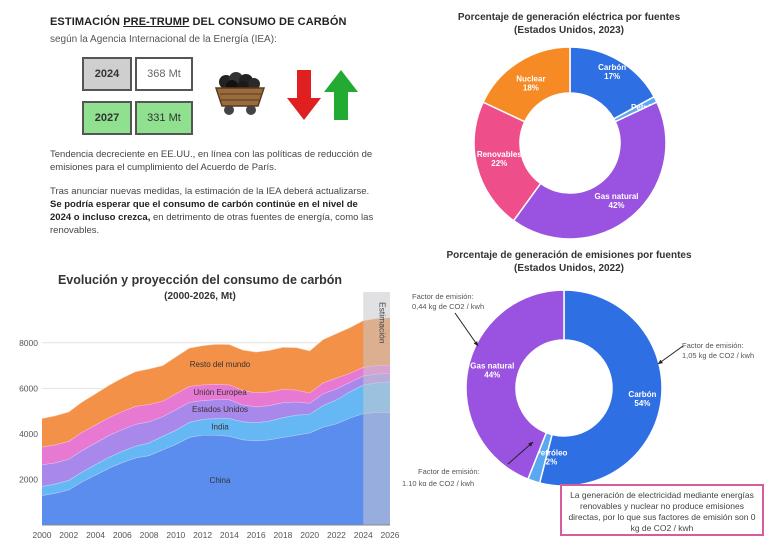 The width and height of the screenshot is (768, 543). What do you see at coordinates (569, 30) in the screenshot?
I see `donut1-subtitle: (Estados Unidos, 2023)` at bounding box center [569, 30].